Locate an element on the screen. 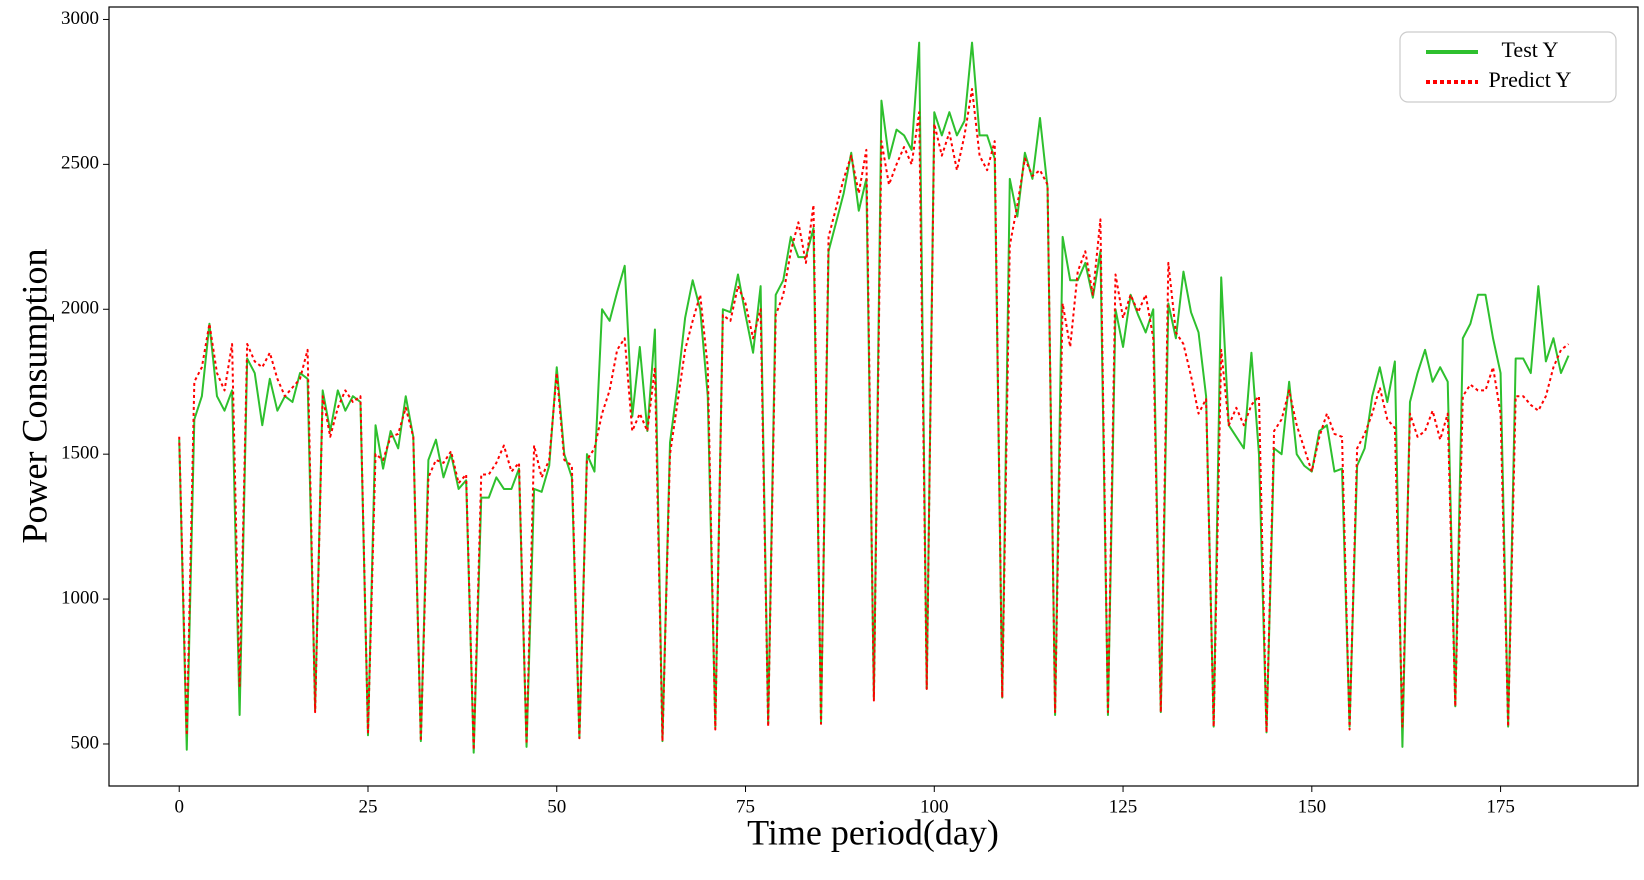  legend-box is located at coordinates (1508, 67).